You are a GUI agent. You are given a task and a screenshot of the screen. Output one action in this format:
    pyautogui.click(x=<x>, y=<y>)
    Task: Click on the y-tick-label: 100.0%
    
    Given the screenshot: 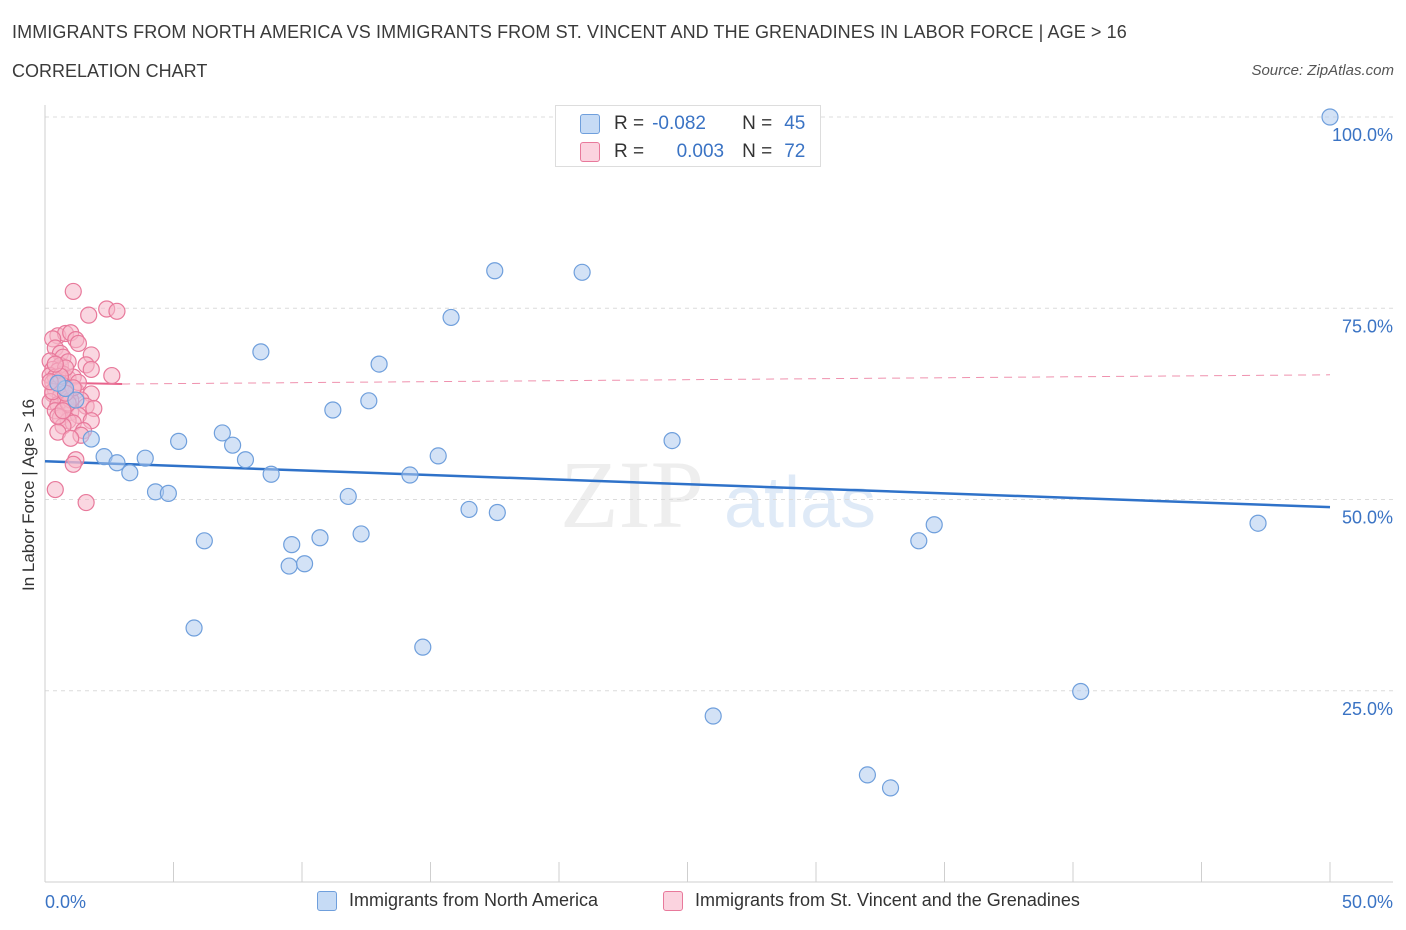 What is the action you would take?
    pyautogui.click(x=1362, y=135)
    